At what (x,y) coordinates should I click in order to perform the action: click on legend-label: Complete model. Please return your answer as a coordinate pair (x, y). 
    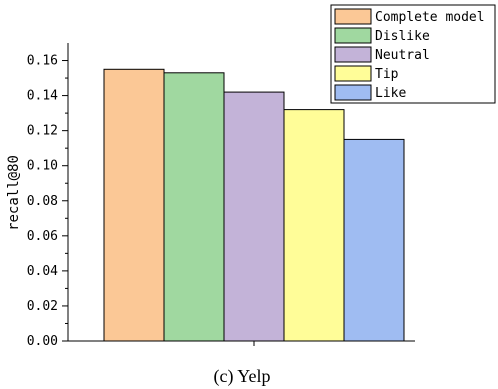
    Looking at the image, I should click on (430, 17).